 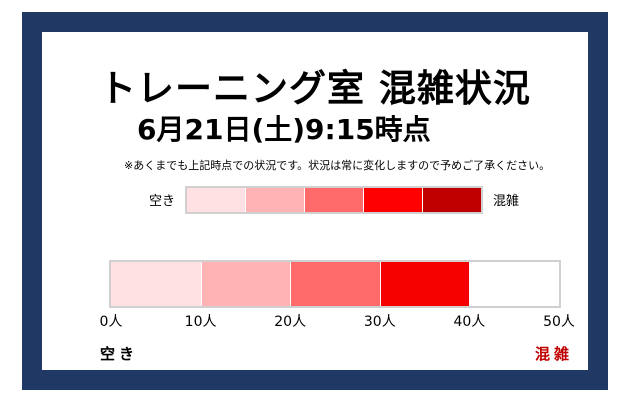 I want to click on tick-label: 20人, so click(x=290, y=322).